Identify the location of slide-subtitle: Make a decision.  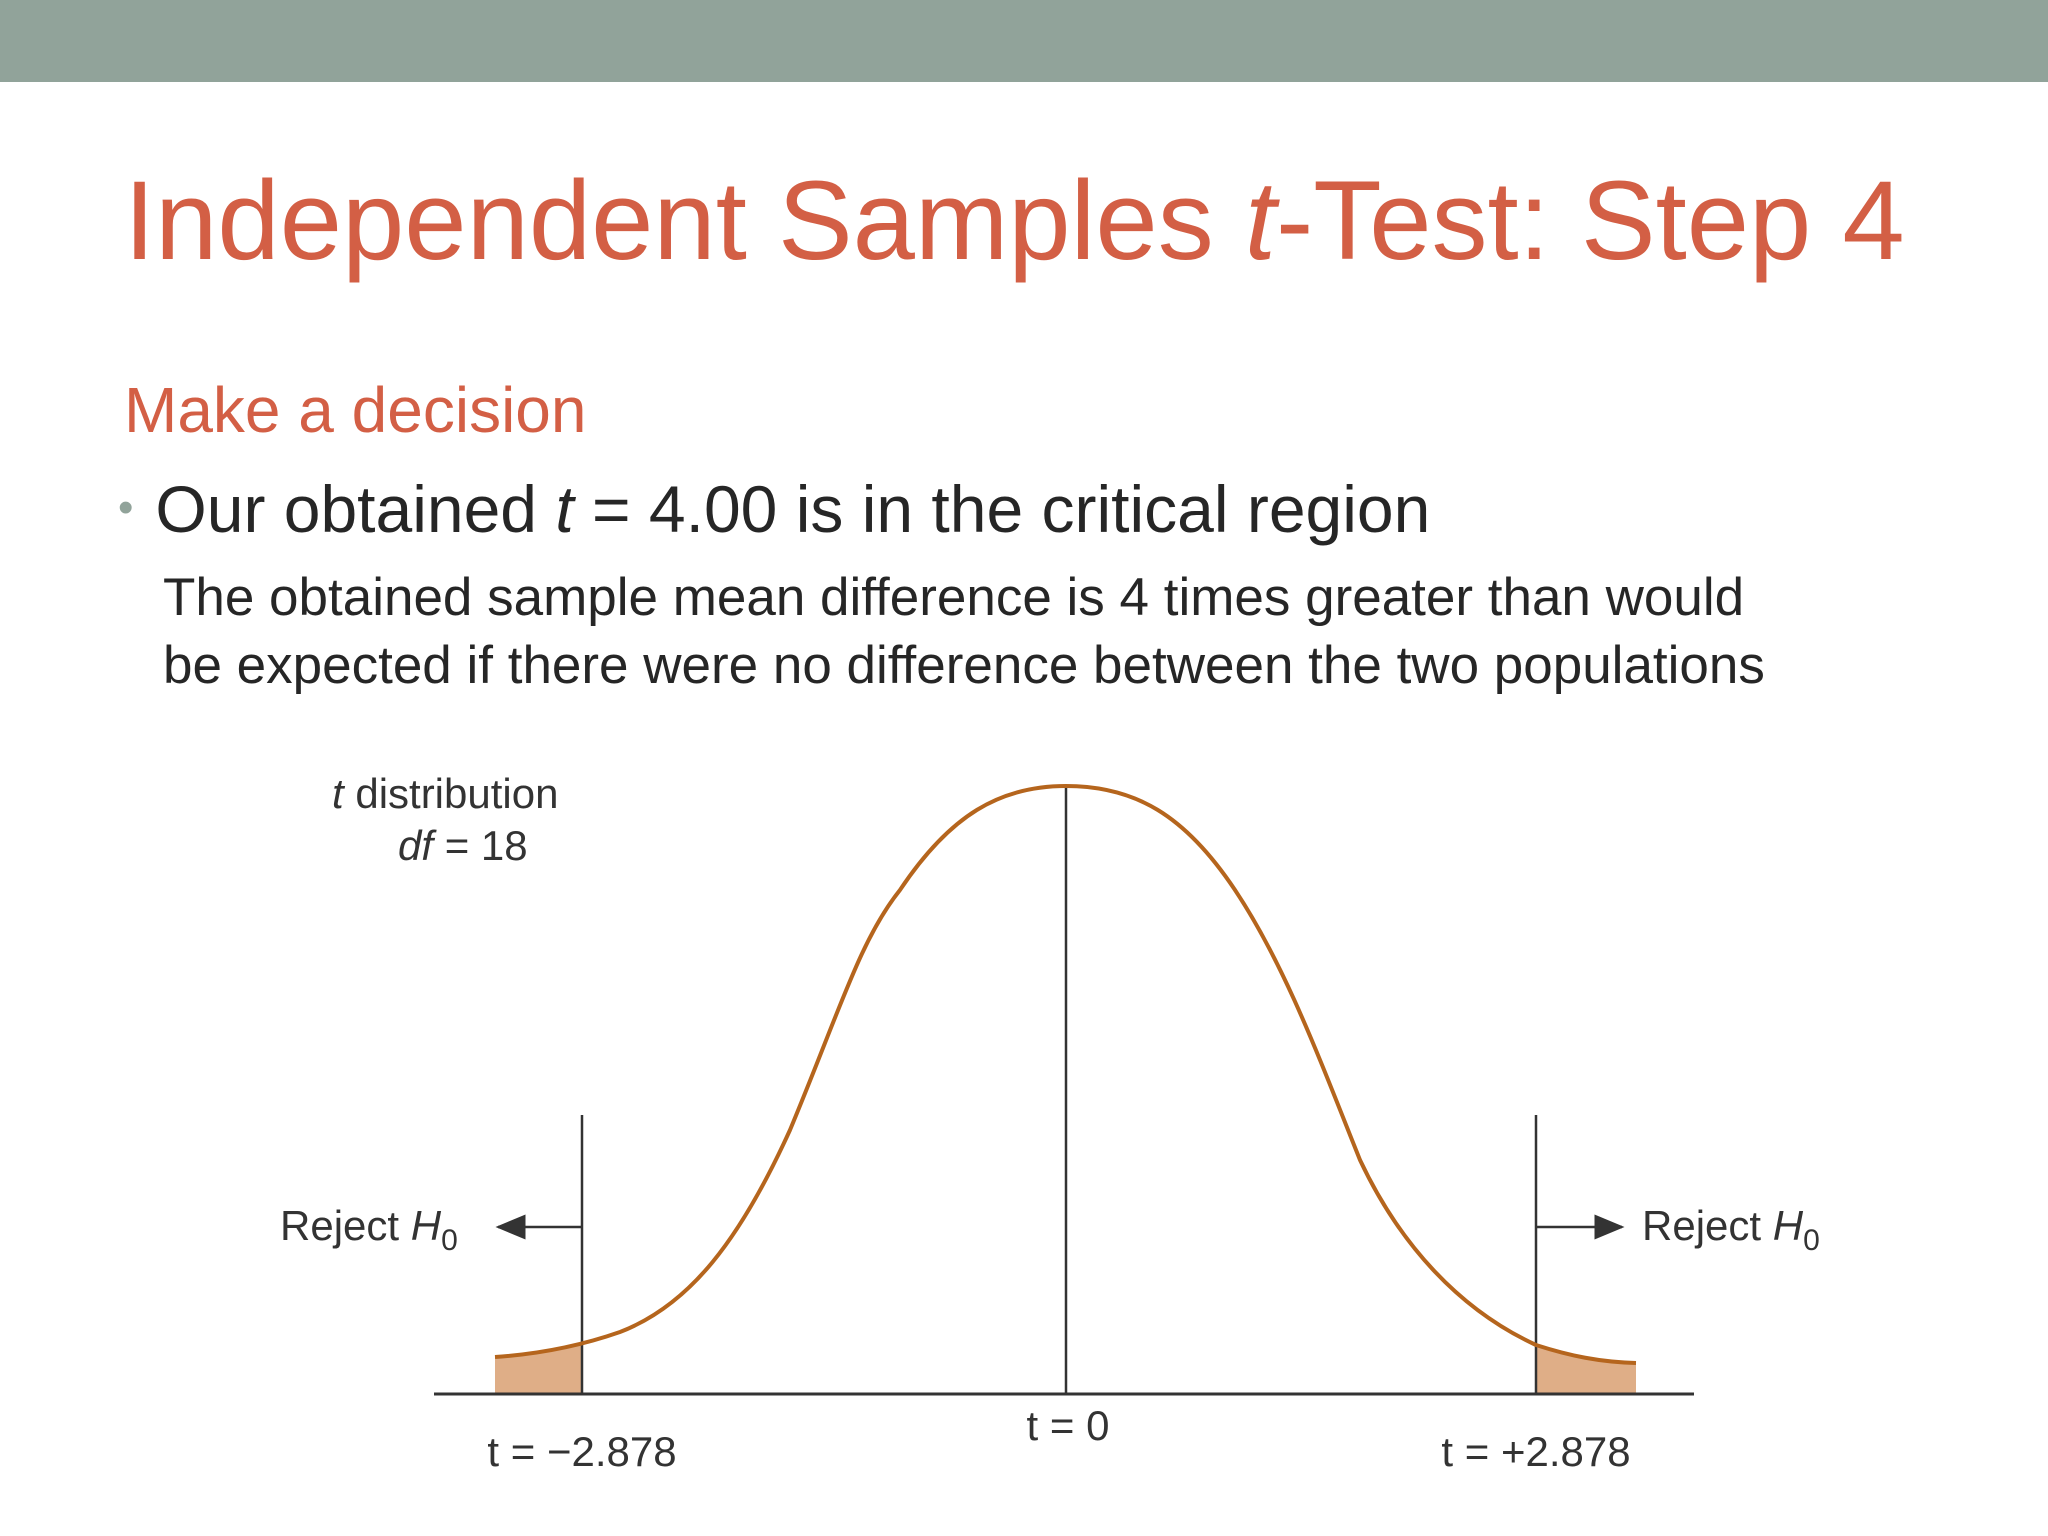
(355, 410).